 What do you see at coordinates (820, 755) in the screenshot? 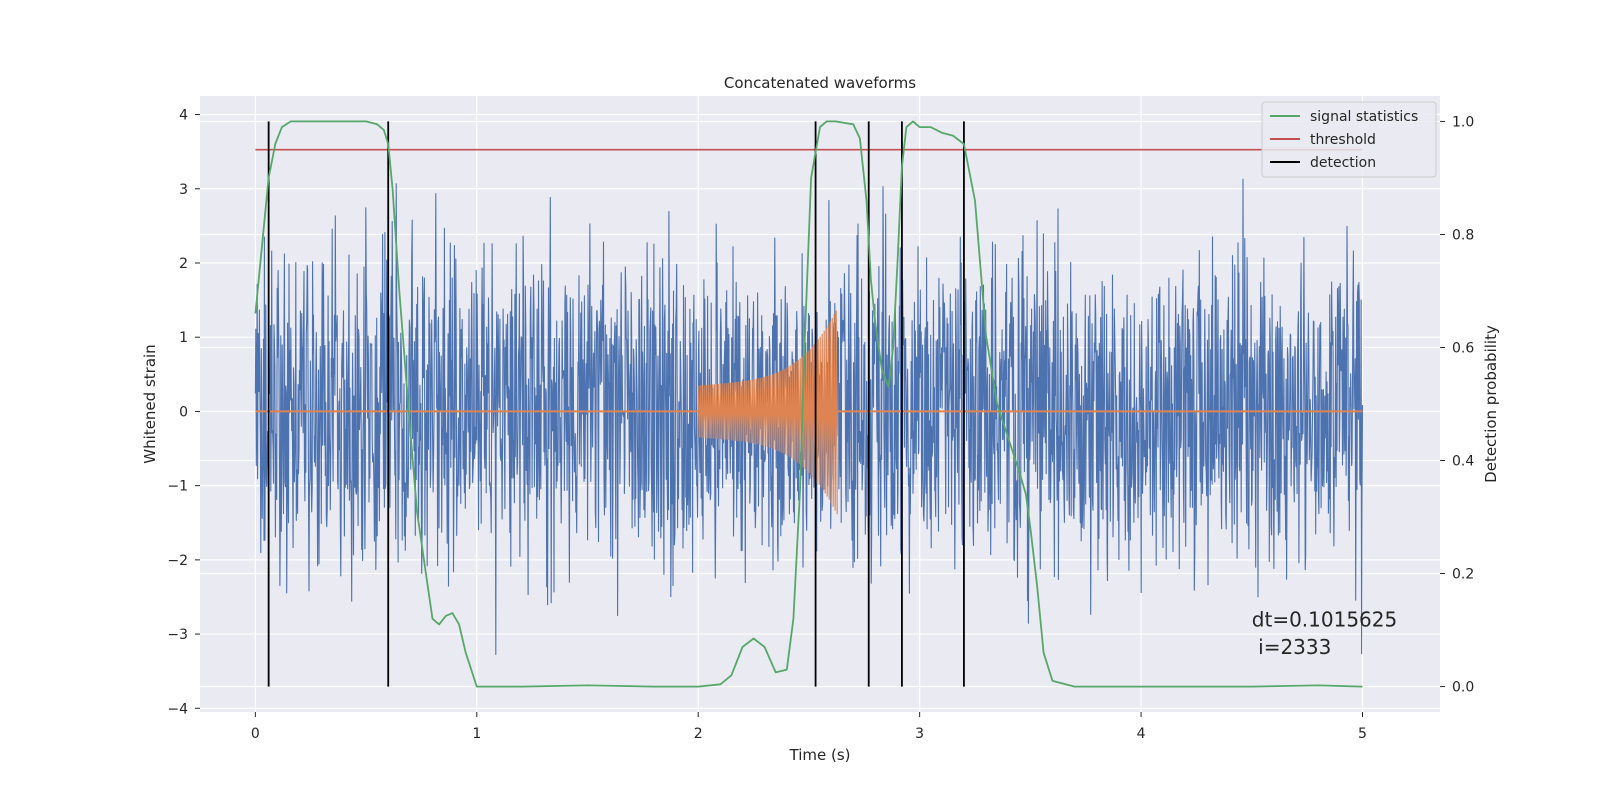
I see `x-axis-label: Time (s)` at bounding box center [820, 755].